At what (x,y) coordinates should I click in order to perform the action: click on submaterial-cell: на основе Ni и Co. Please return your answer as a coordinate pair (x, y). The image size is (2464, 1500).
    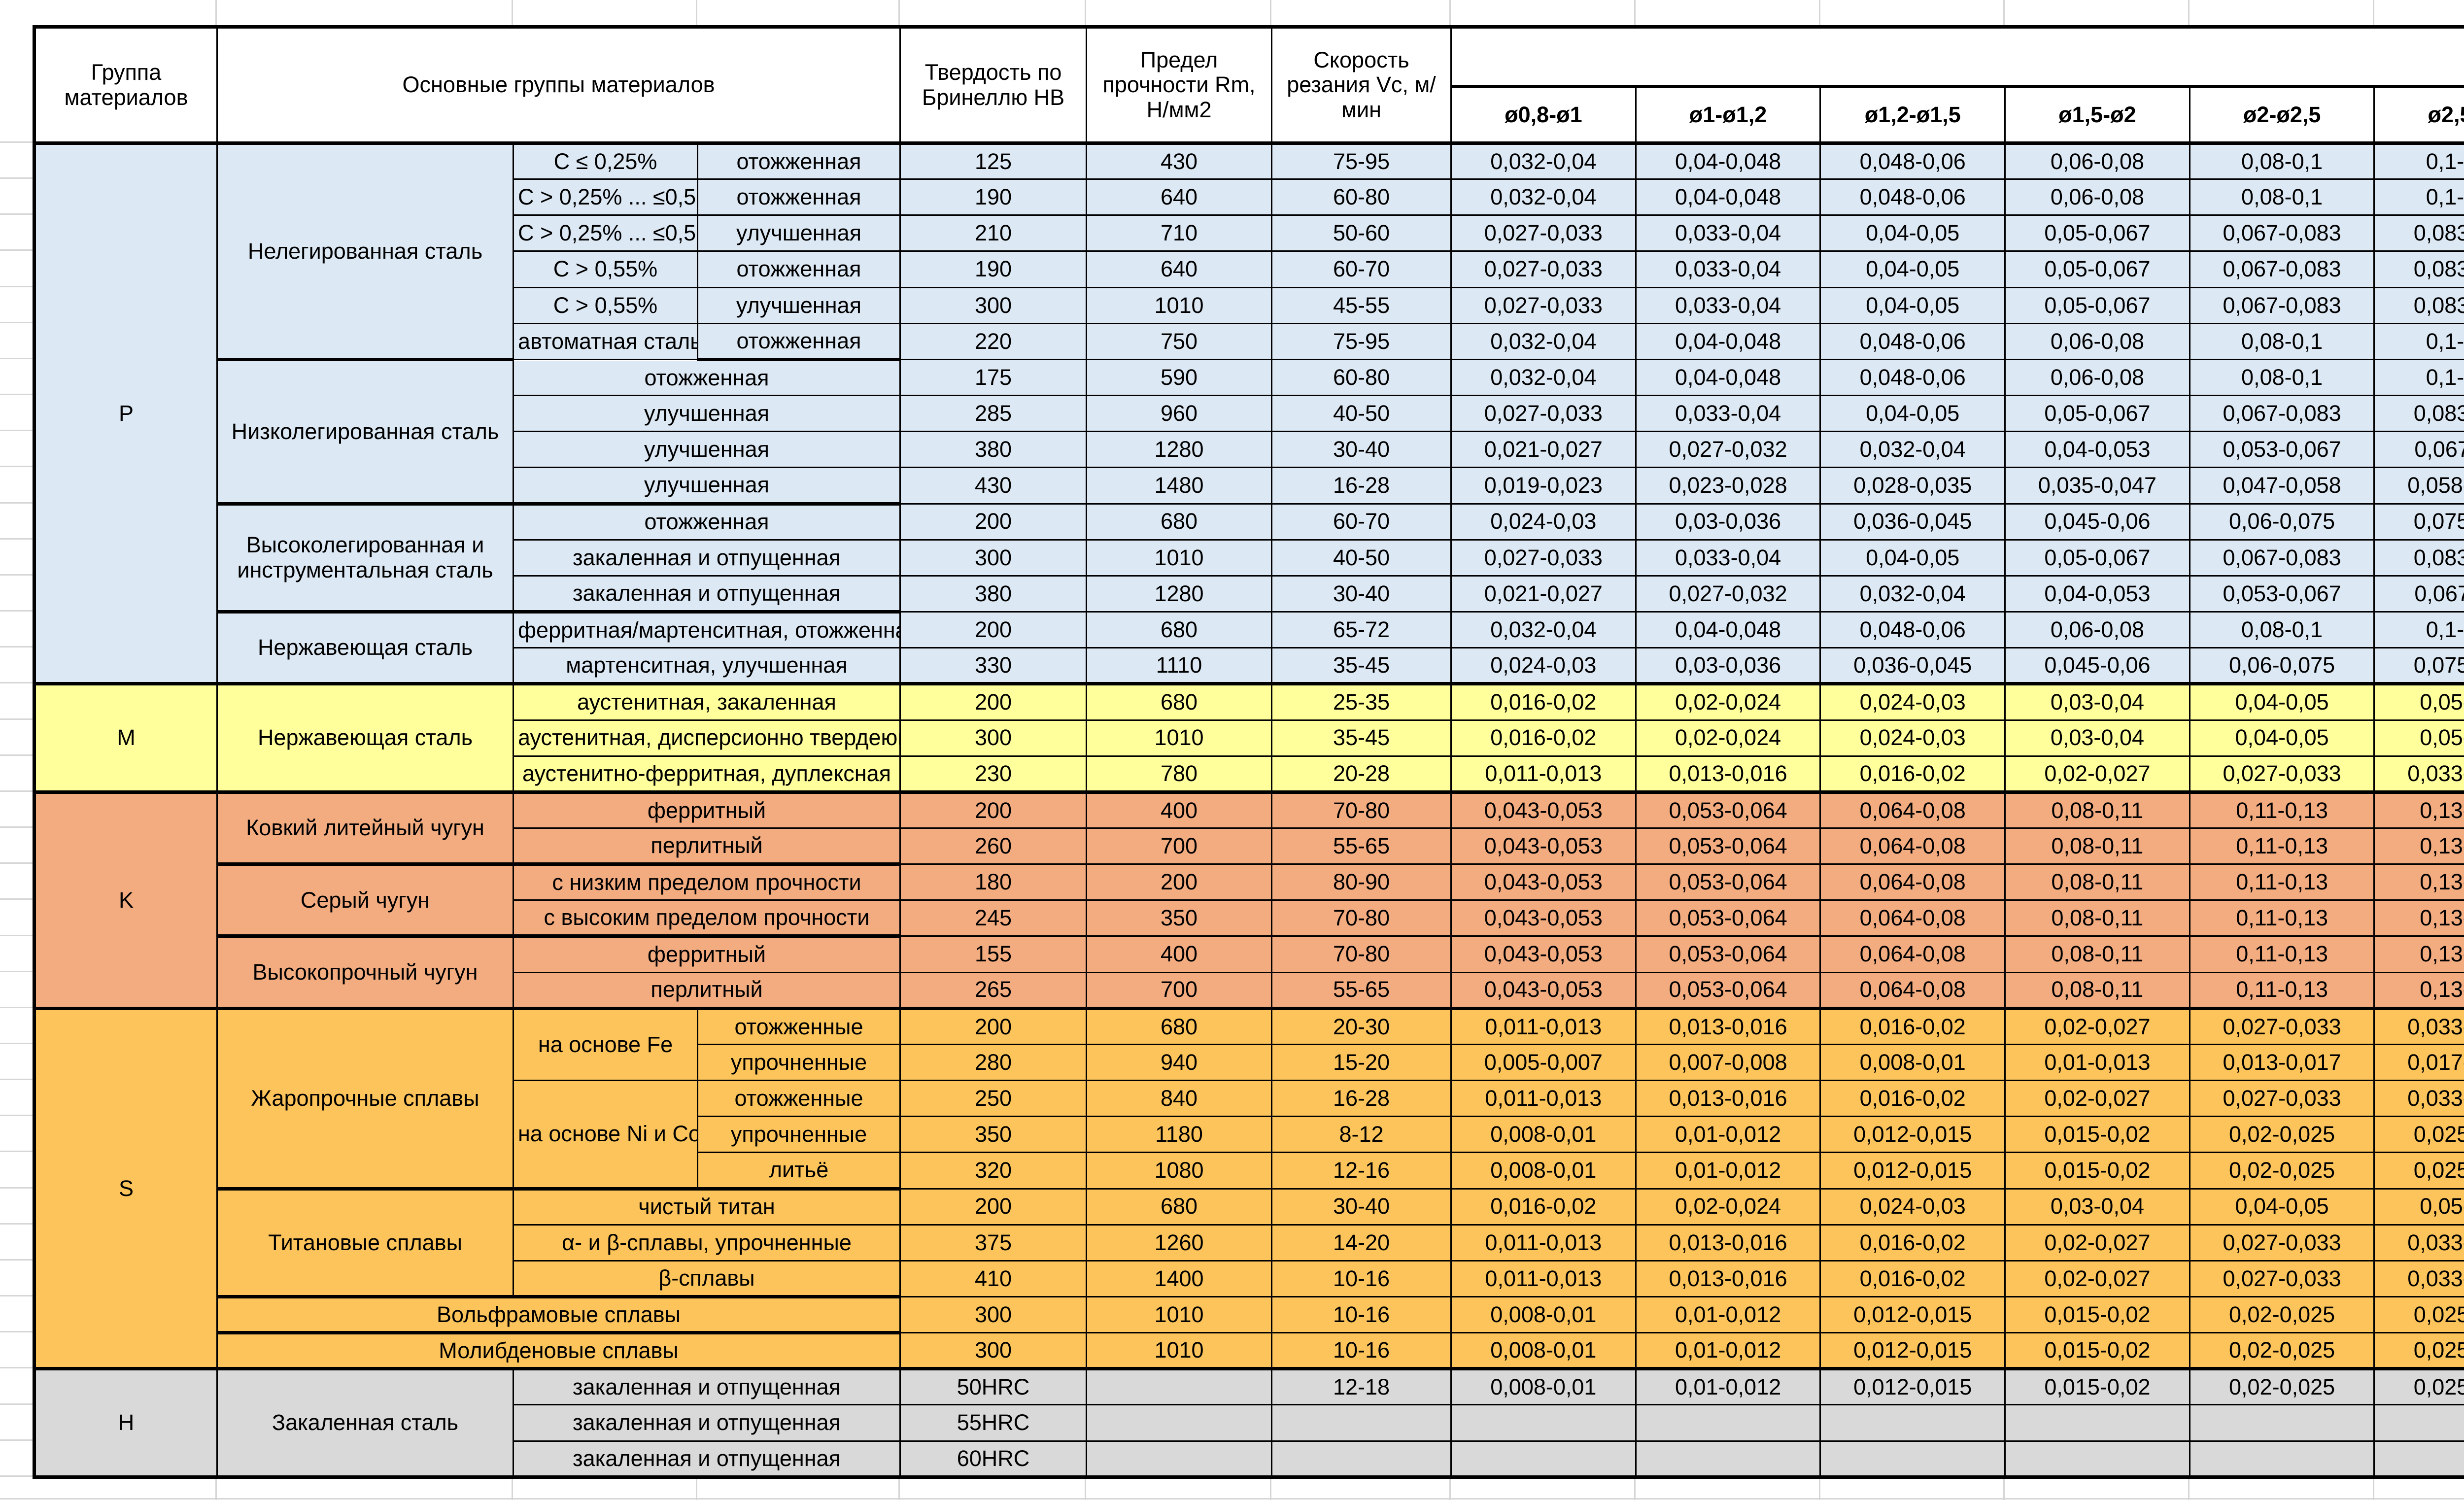
    Looking at the image, I should click on (605, 1135).